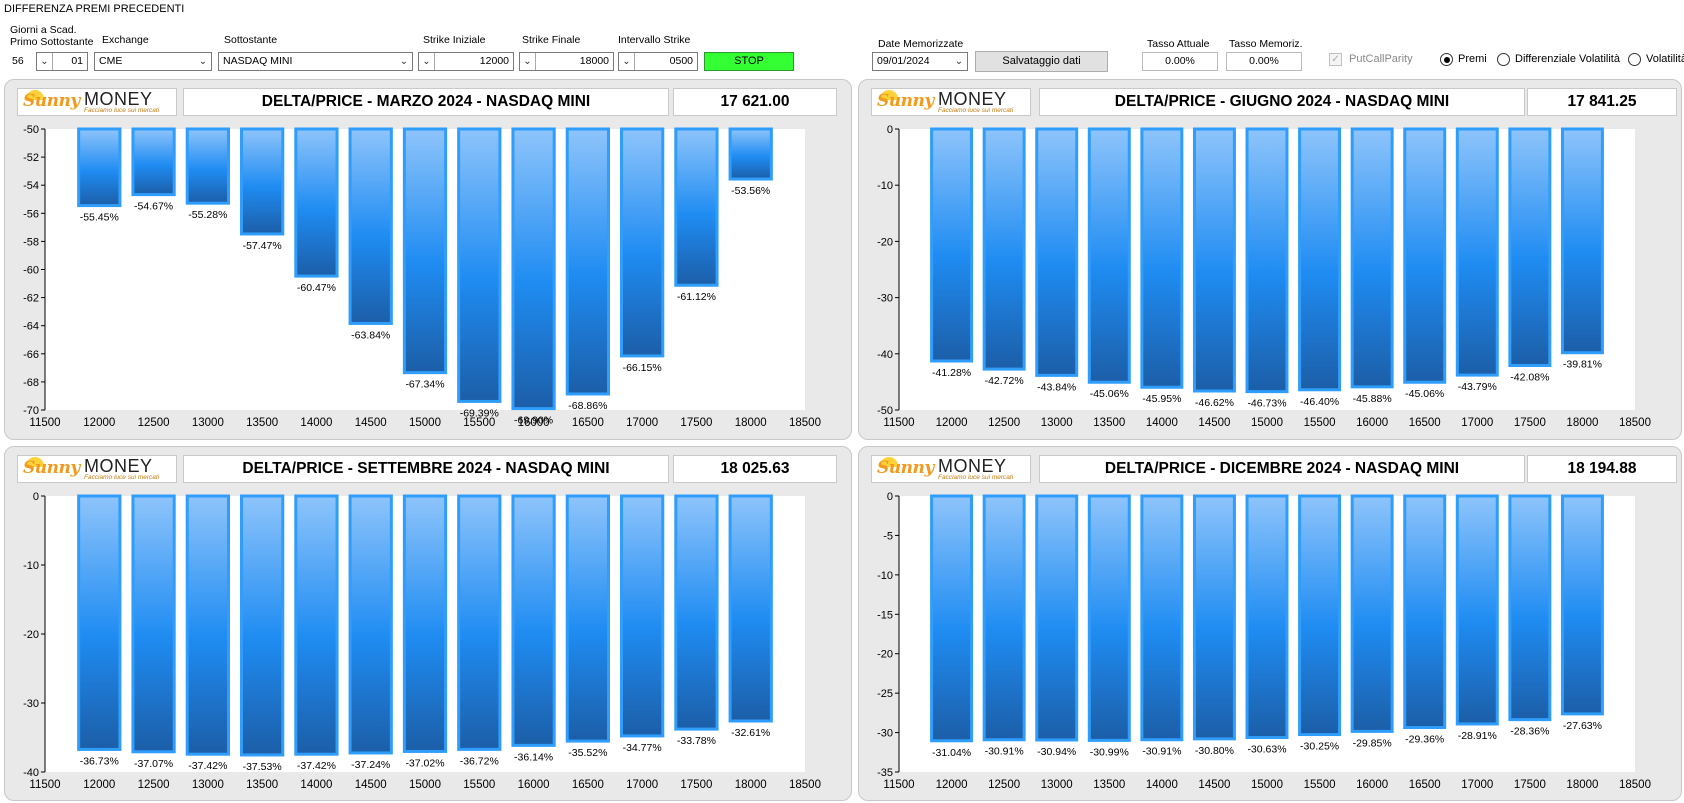 The image size is (1684, 803). What do you see at coordinates (749, 61) in the screenshot?
I see `stop-button: STOP` at bounding box center [749, 61].